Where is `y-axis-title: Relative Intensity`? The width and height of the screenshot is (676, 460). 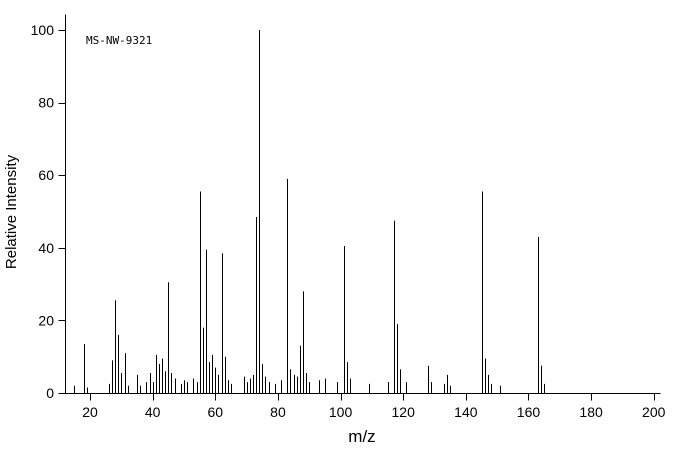 y-axis-title: Relative Intensity is located at coordinates (11, 211).